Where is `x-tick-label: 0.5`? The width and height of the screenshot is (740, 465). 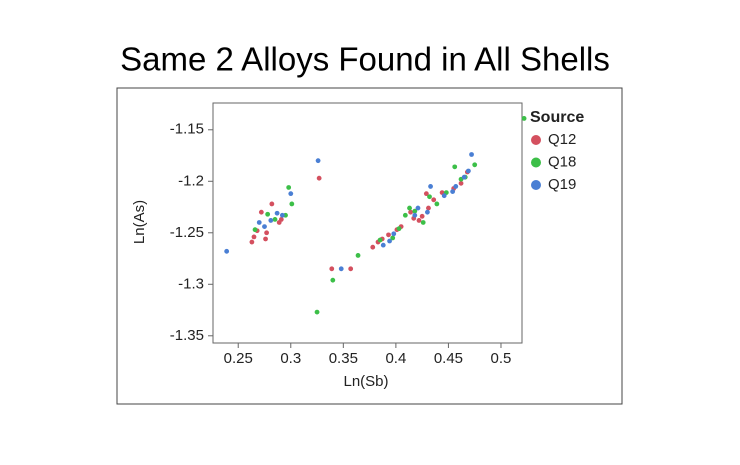
x-tick-label: 0.5 is located at coordinates (501, 358).